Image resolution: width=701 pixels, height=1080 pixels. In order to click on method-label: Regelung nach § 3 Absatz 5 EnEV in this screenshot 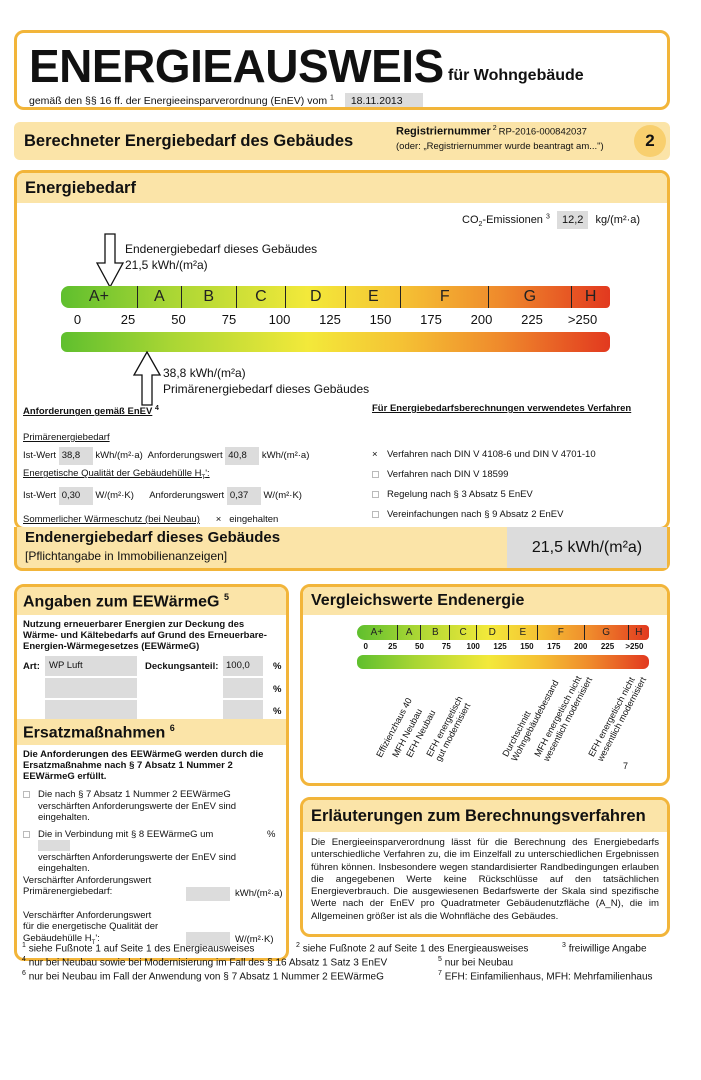, I will do `click(460, 494)`.